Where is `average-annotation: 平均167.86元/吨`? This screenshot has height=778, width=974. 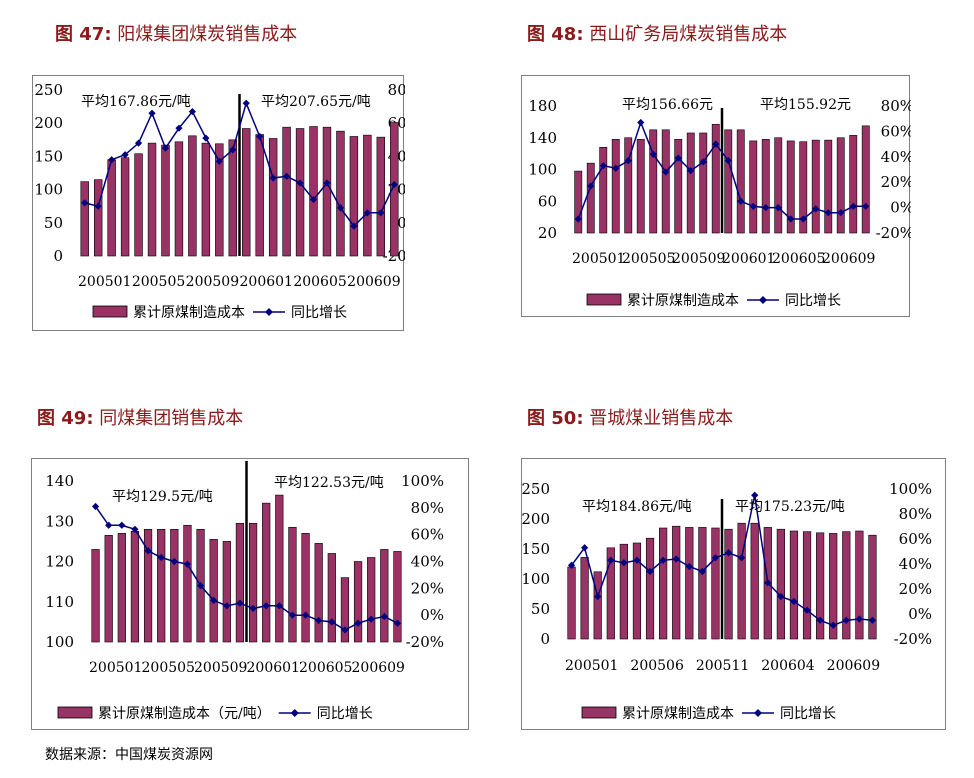
average-annotation: 平均167.86元/吨 is located at coordinates (136, 102).